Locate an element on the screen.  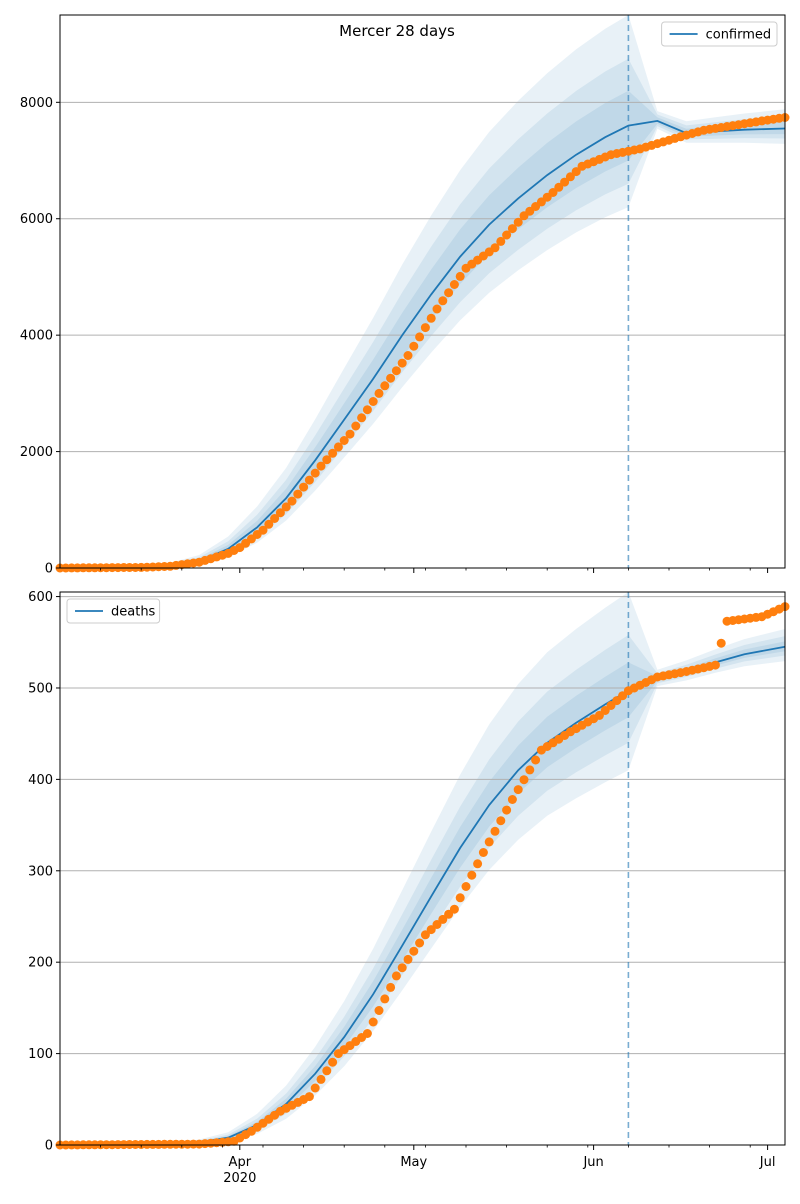
y-tick-label: 8000 is located at coordinates (36, 103).